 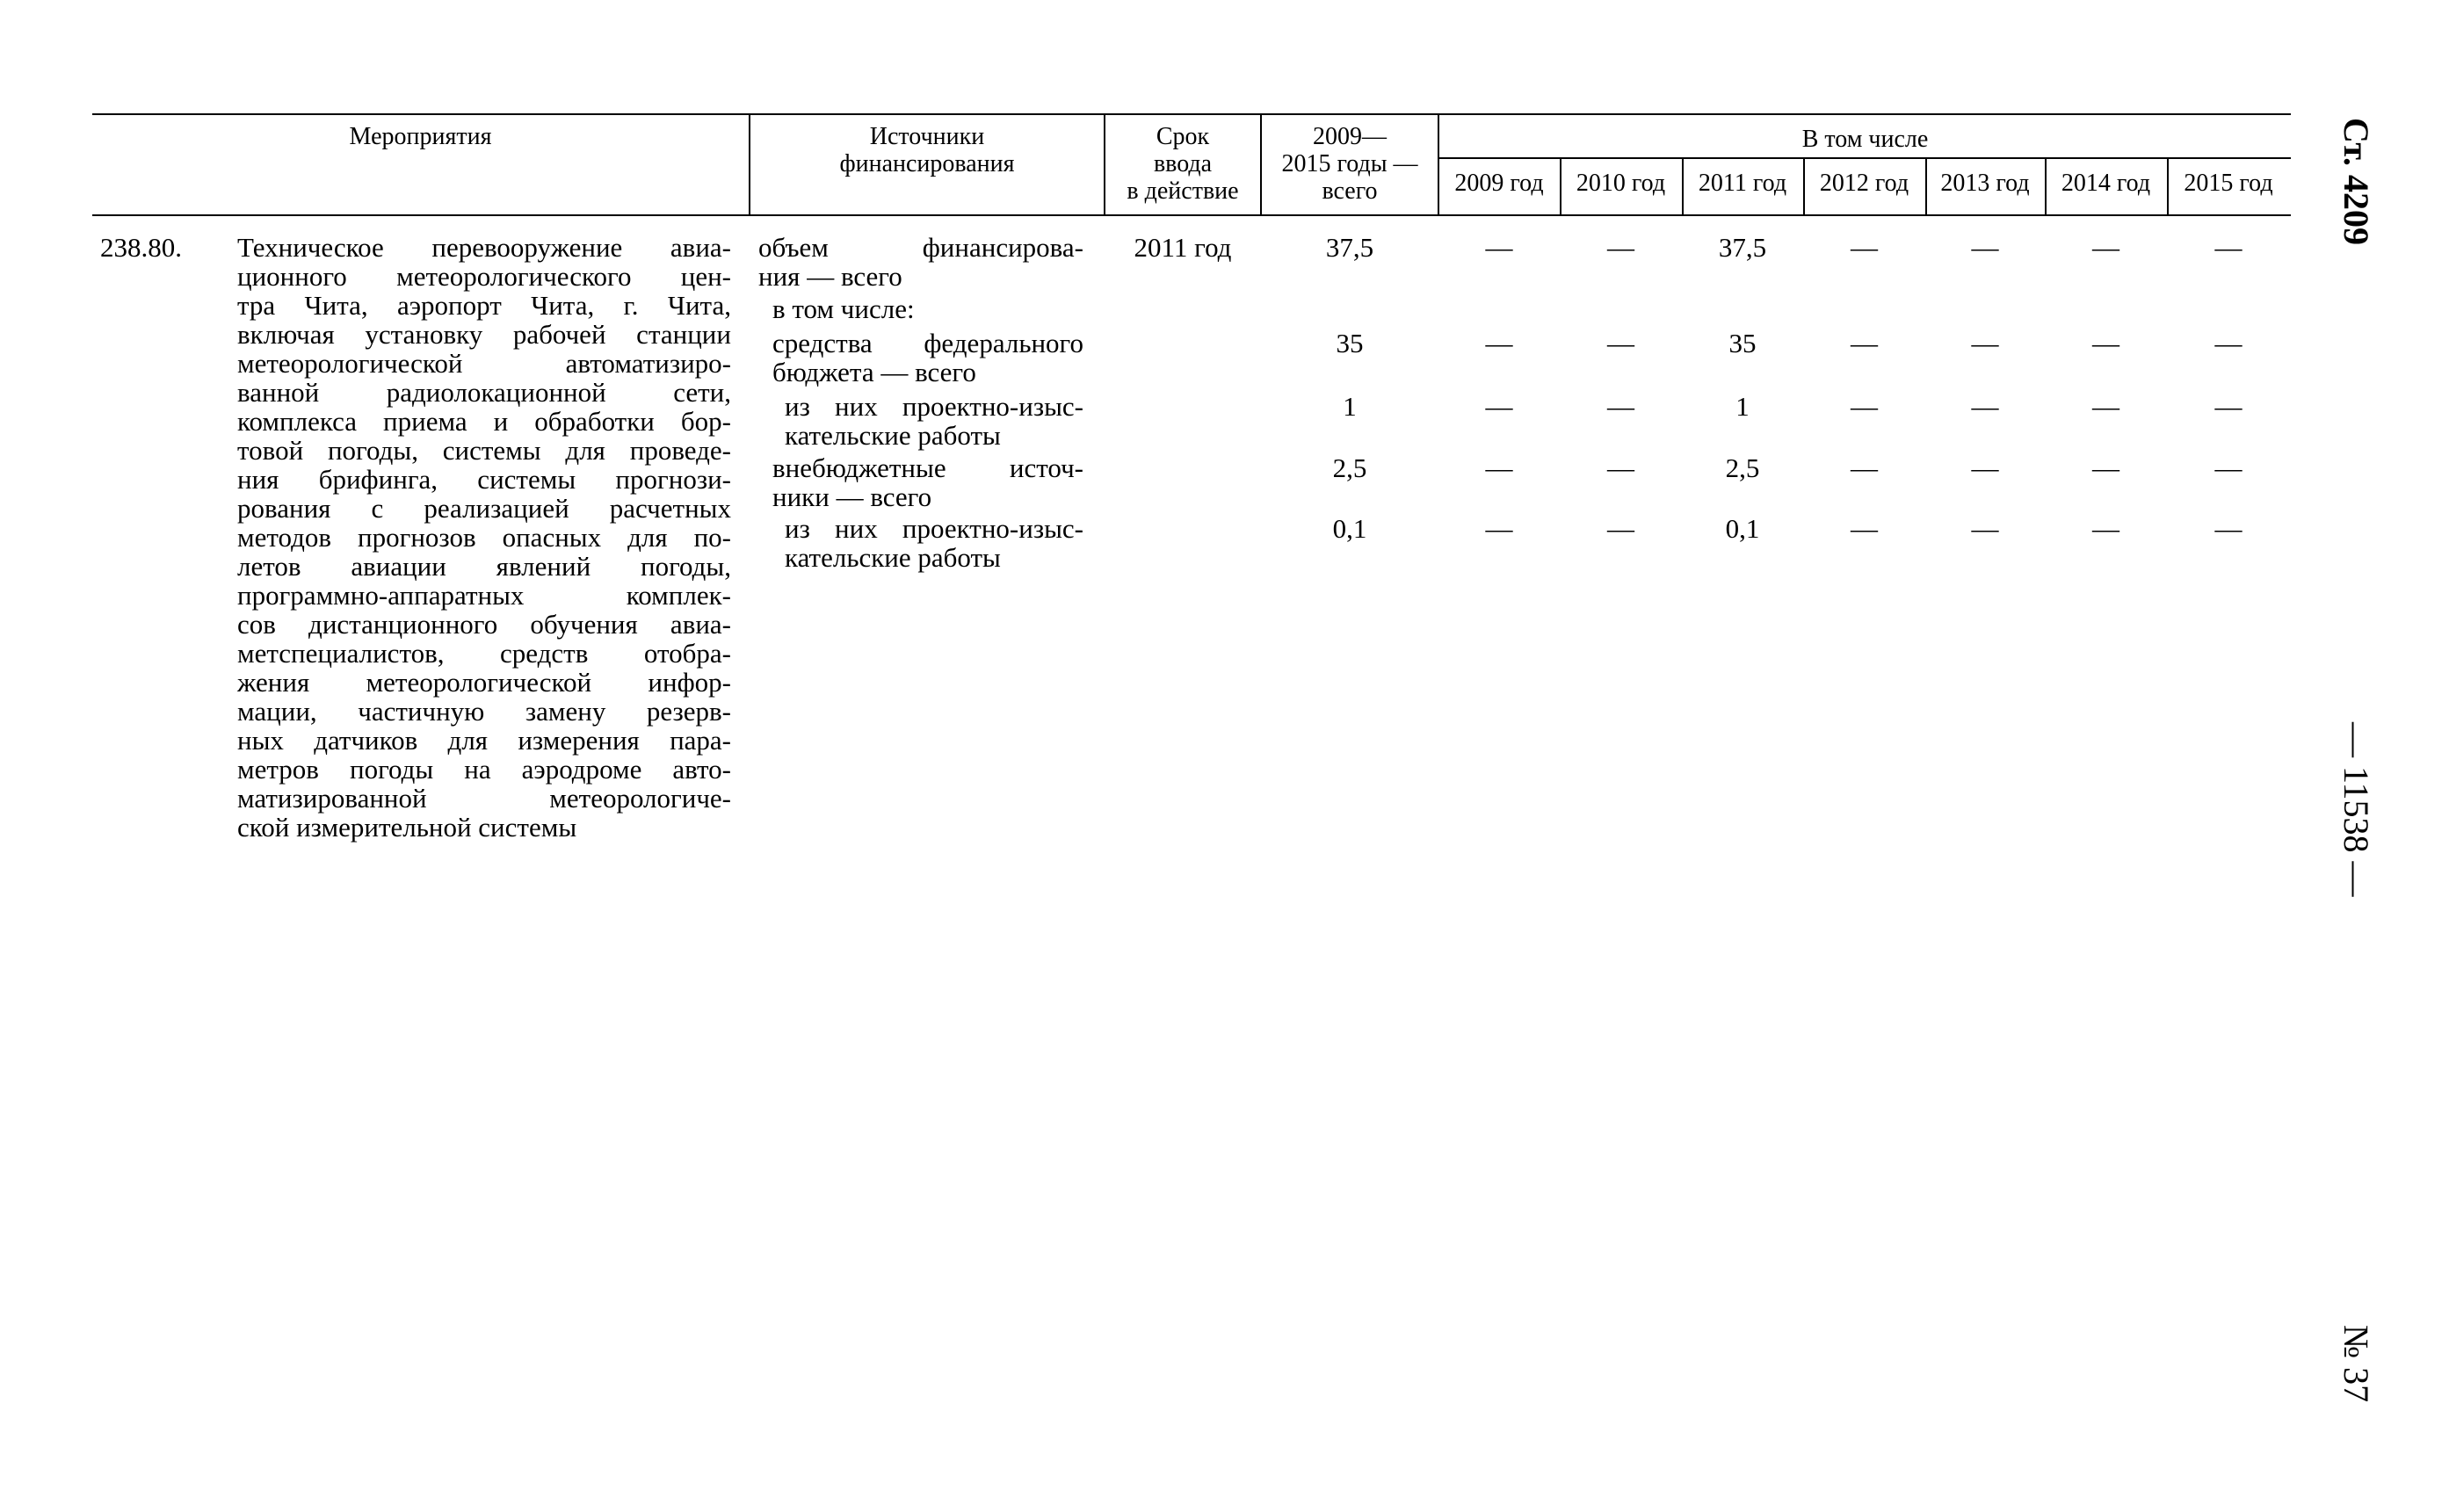 I want to click on header-year: 2014 год, so click(x=2106, y=183).